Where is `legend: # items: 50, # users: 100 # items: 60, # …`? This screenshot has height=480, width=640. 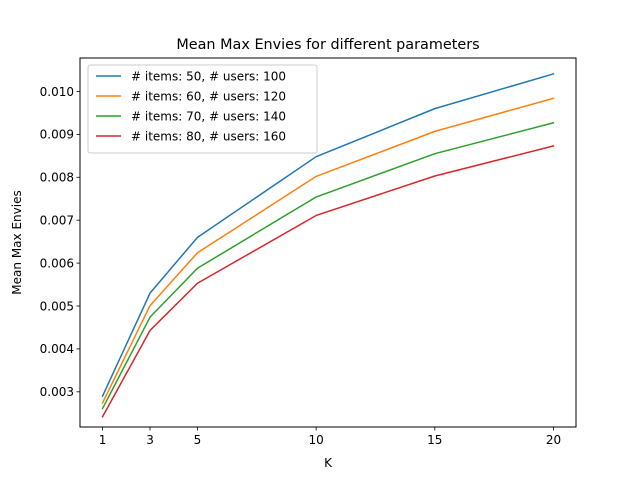
legend: # items: 50, # users: 100 # items: 60, # … is located at coordinates (202, 109).